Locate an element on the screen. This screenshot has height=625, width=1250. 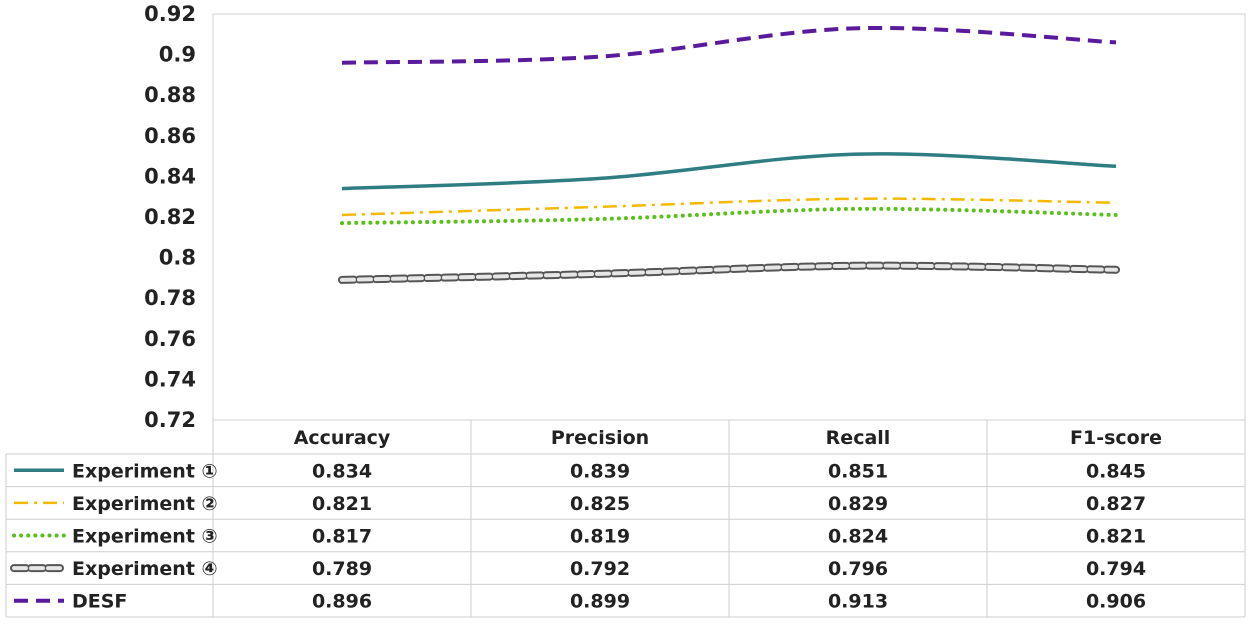
data-value-label: 0.792 is located at coordinates (600, 569).